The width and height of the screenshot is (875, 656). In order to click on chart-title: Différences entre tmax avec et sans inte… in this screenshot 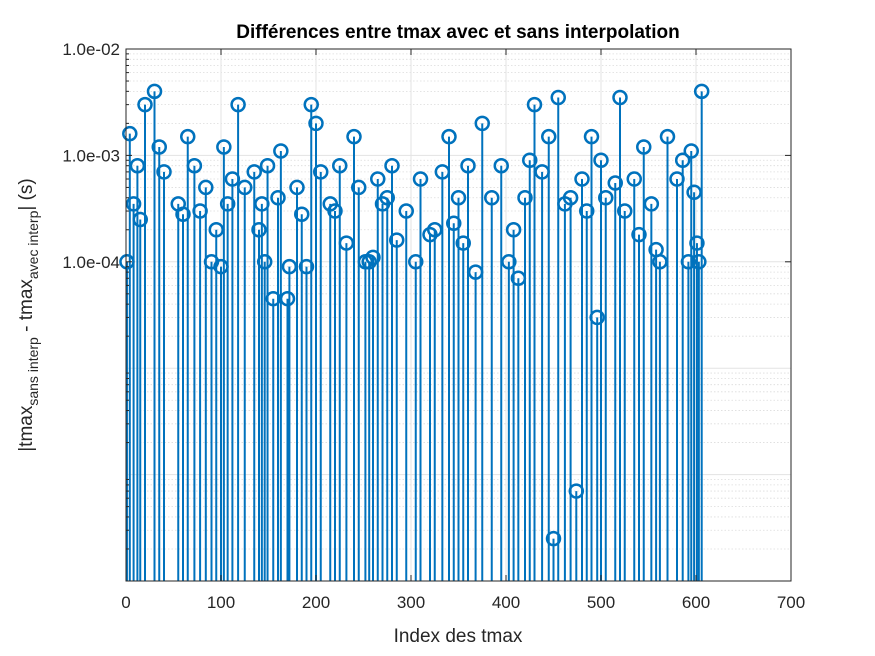, I will do `click(458, 32)`.